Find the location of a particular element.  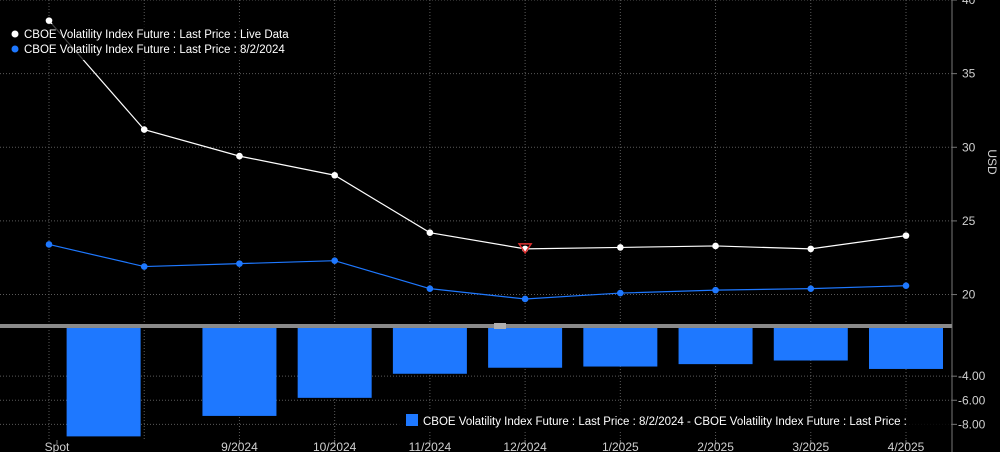

y-tick-label: -8.00 is located at coordinates (972, 424).